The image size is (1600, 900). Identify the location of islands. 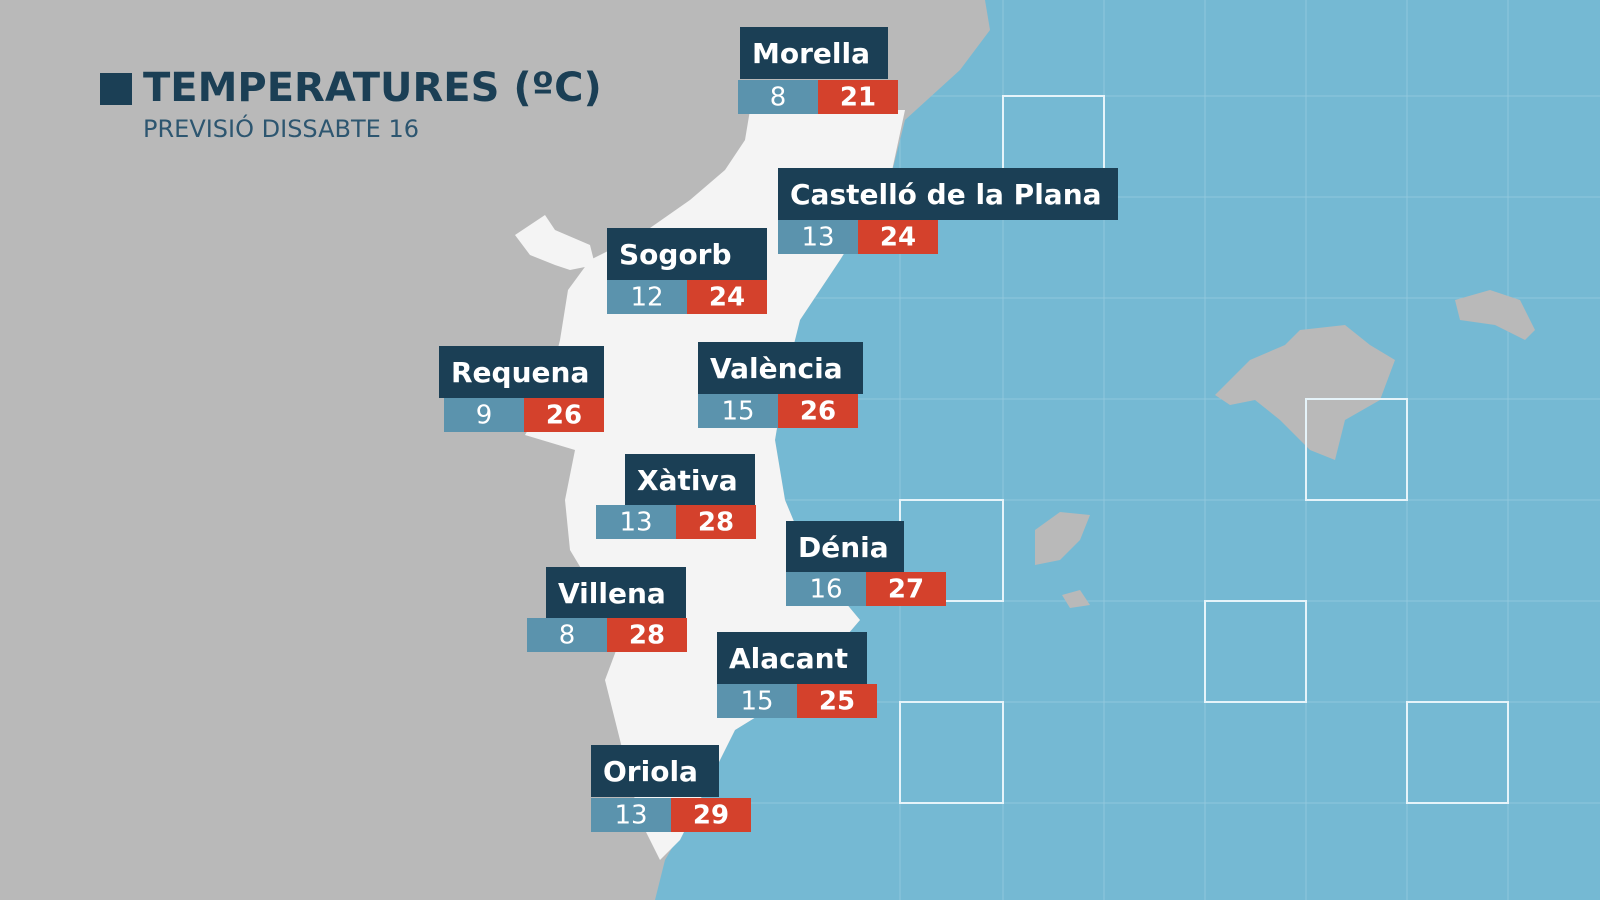
(1285, 449).